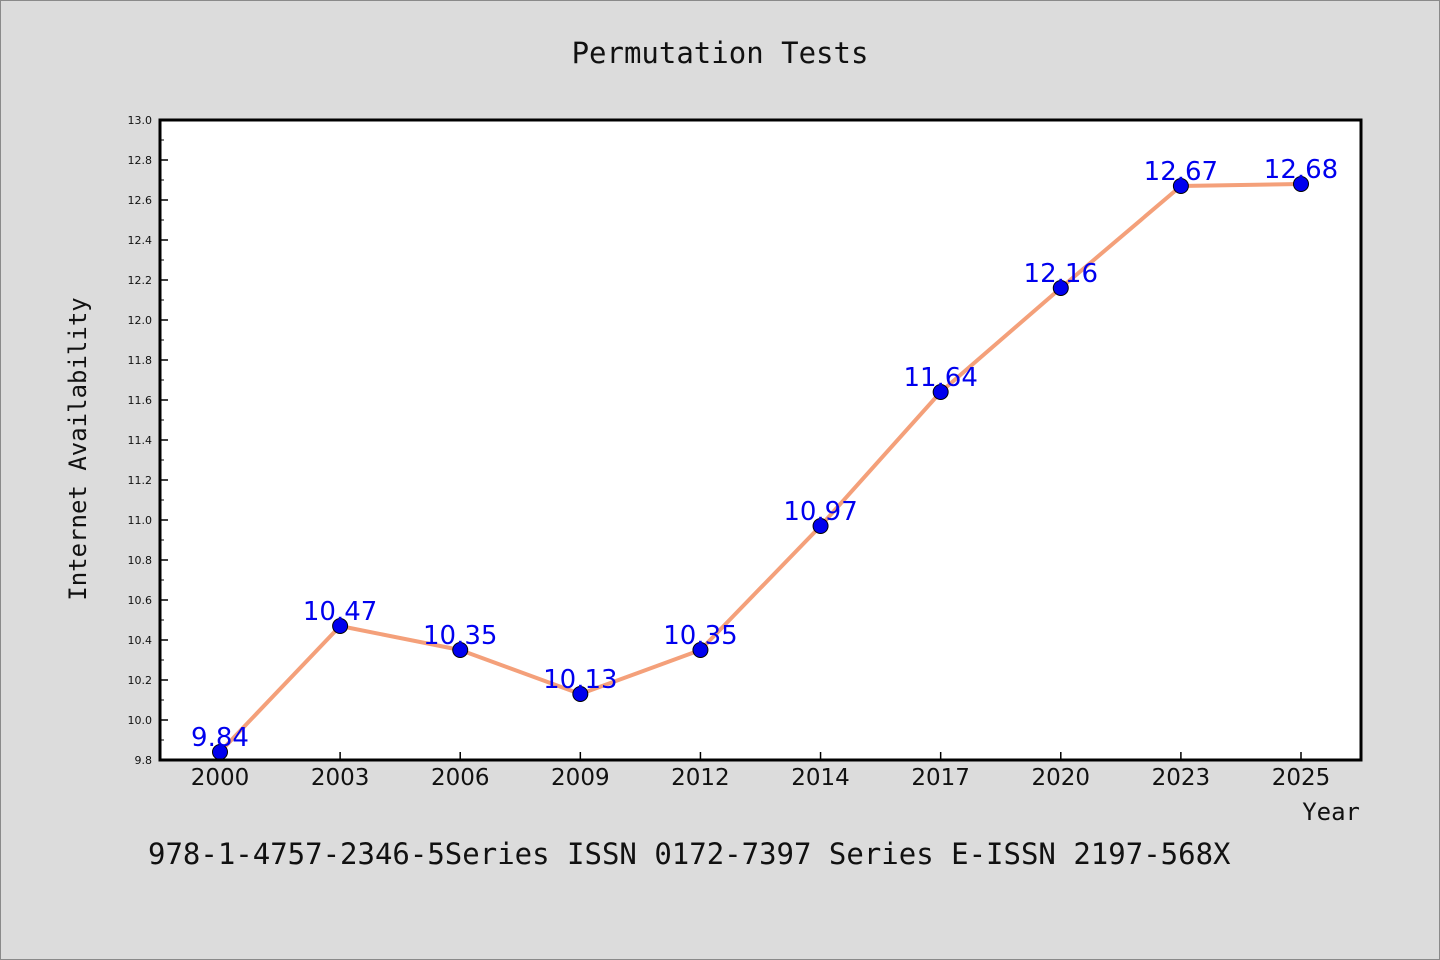 The height and width of the screenshot is (960, 1440). What do you see at coordinates (140, 640) in the screenshot?
I see `y-tick-label: 10.4` at bounding box center [140, 640].